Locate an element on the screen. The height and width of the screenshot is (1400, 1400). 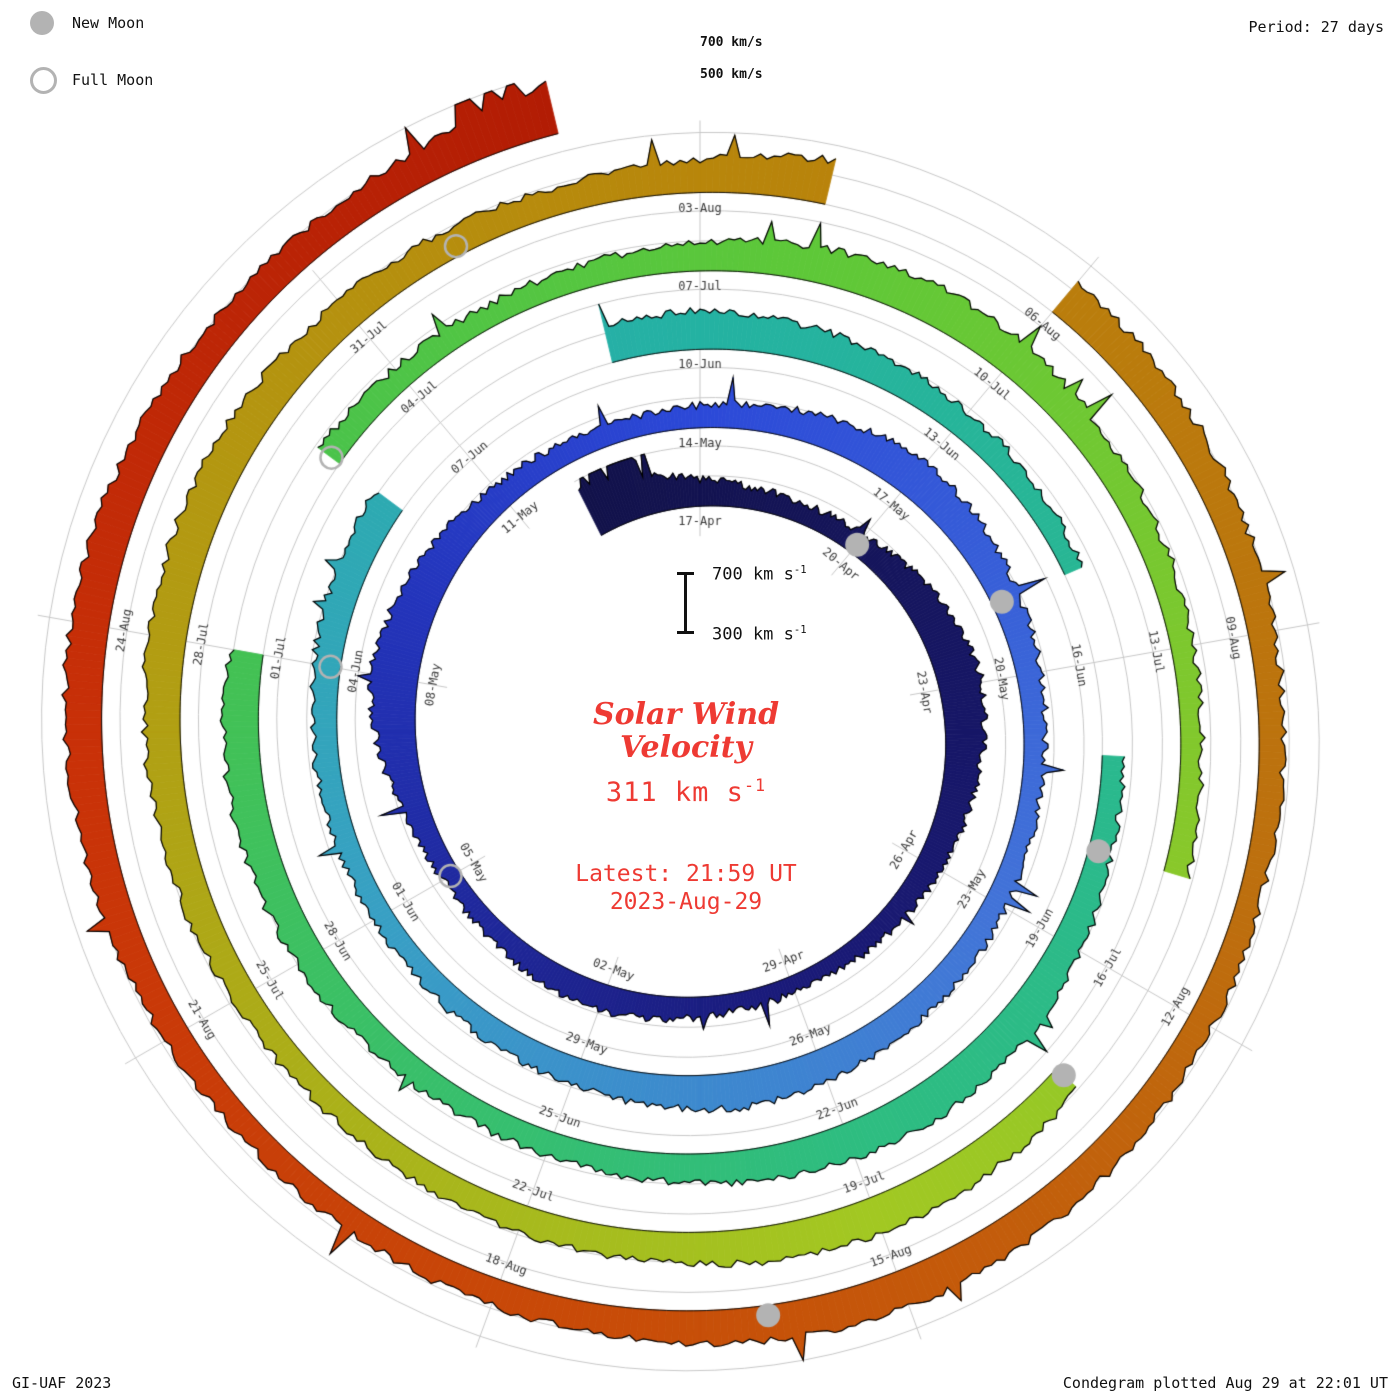
full-moon-icon is located at coordinates (43, 80).